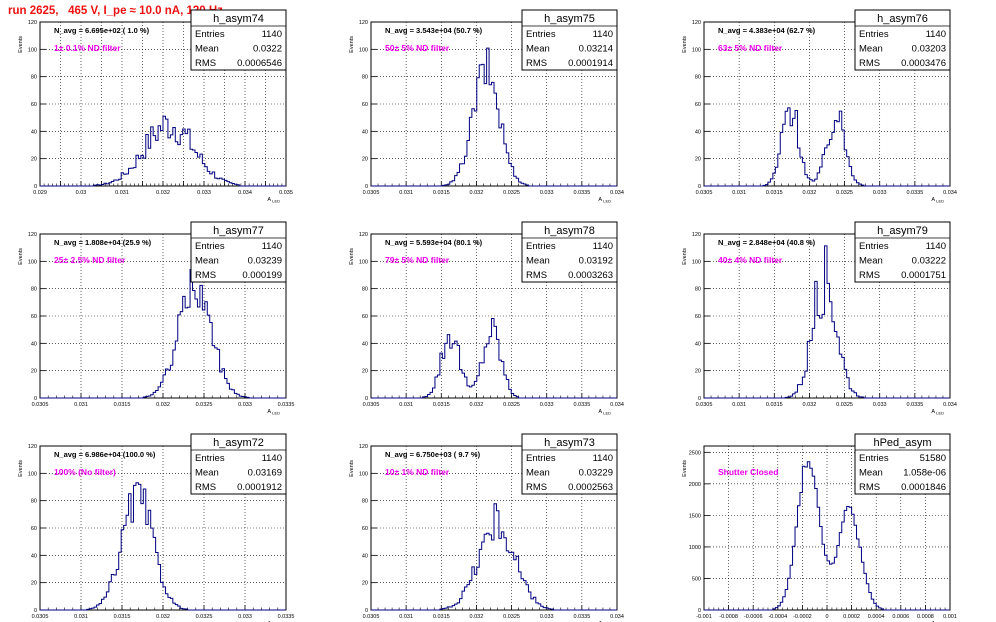 Image resolution: width=996 pixels, height=622 pixels. I want to click on x-axis-label: A LED, so click(273, 412).